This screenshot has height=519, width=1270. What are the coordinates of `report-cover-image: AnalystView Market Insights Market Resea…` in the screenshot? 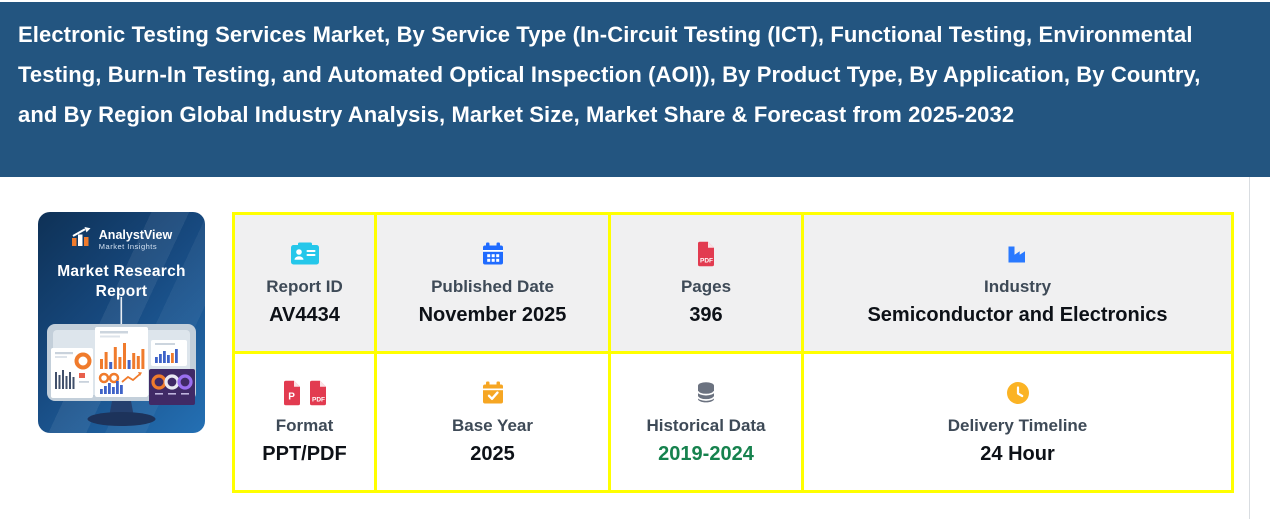 It's located at (121, 322).